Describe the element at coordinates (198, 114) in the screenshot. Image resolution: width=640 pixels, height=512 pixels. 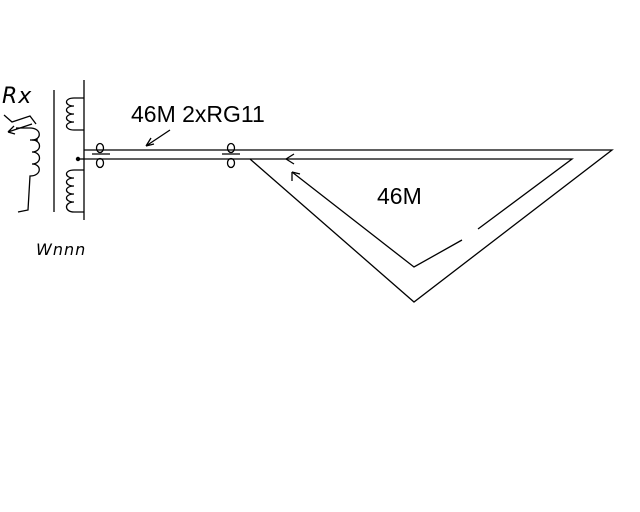
I see `cable-label: 46M 2xRG11` at that location.